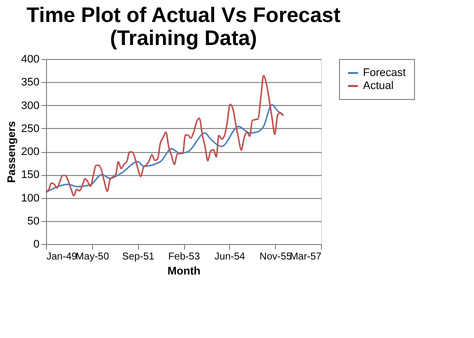 This screenshot has width=474, height=338. I want to click on y-tick-label: 0, so click(36, 244).